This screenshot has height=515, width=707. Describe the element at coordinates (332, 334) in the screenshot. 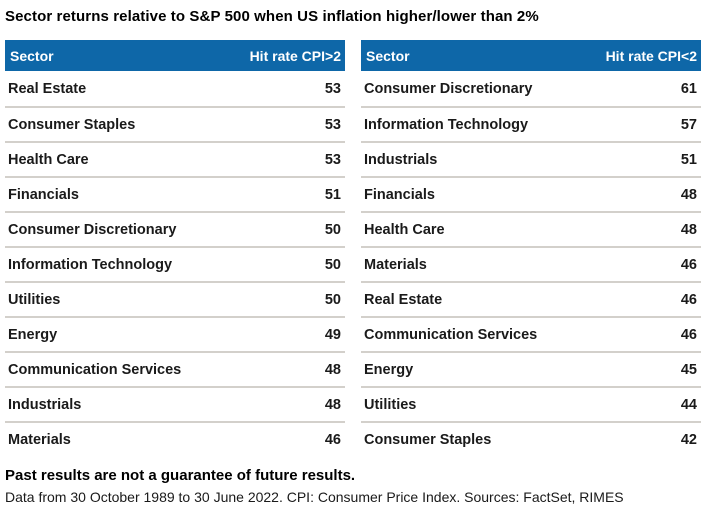

I see `value-cell: 49` at that location.